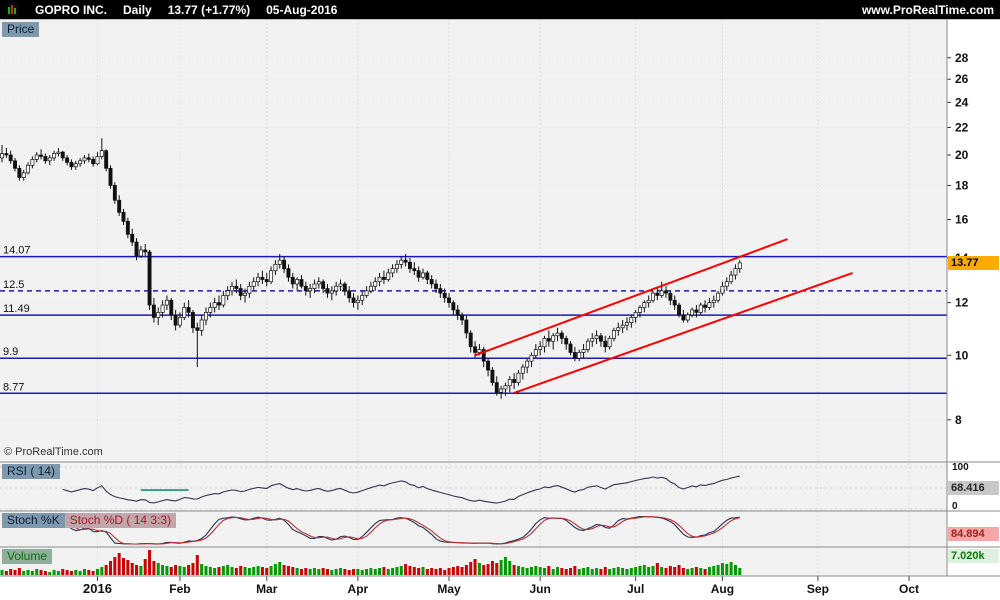 This screenshot has height=600, width=1000. What do you see at coordinates (722, 589) in the screenshot?
I see `svg-text: Aug` at bounding box center [722, 589].